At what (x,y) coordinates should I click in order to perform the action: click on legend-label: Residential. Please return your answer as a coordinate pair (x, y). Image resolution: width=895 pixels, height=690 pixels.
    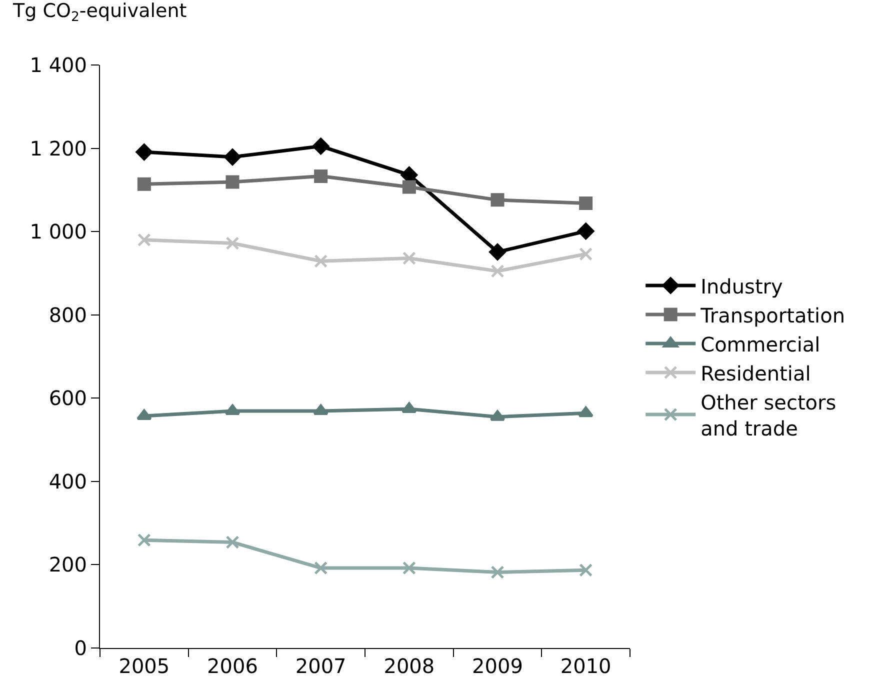
    Looking at the image, I should click on (755, 373).